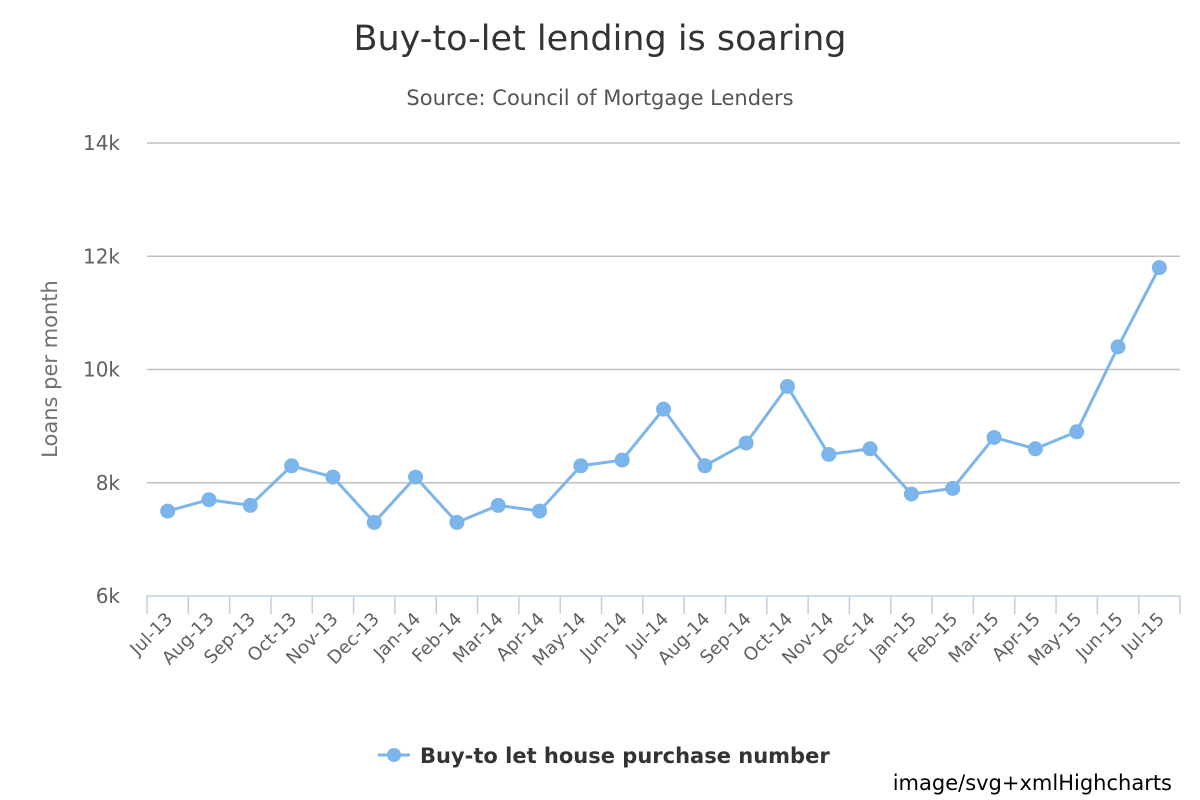 Image resolution: width=1200 pixels, height=800 pixels. I want to click on chart-subtitle: Source: Council of Mortgage Lenders, so click(599, 98).